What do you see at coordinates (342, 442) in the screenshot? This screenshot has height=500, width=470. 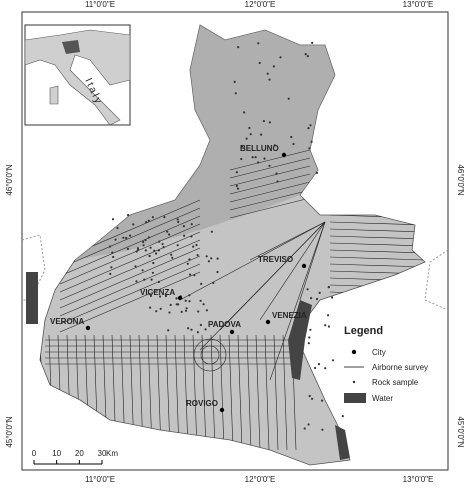 I see `water` at bounding box center [342, 442].